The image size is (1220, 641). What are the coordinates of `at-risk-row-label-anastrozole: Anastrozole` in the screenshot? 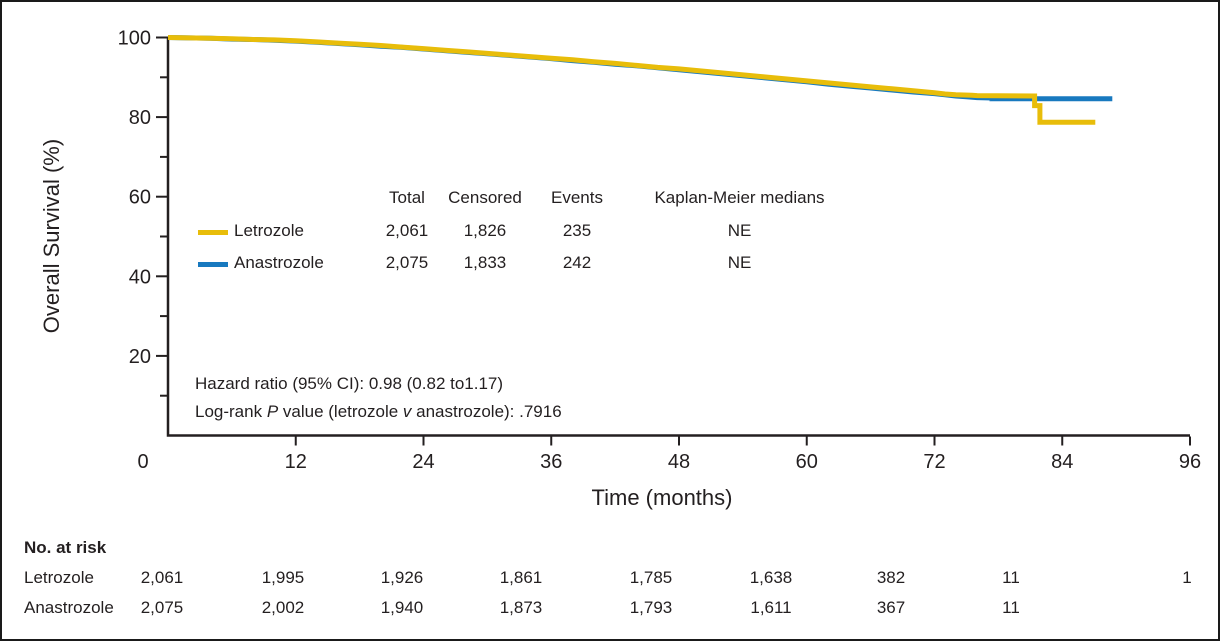 It's located at (69, 607).